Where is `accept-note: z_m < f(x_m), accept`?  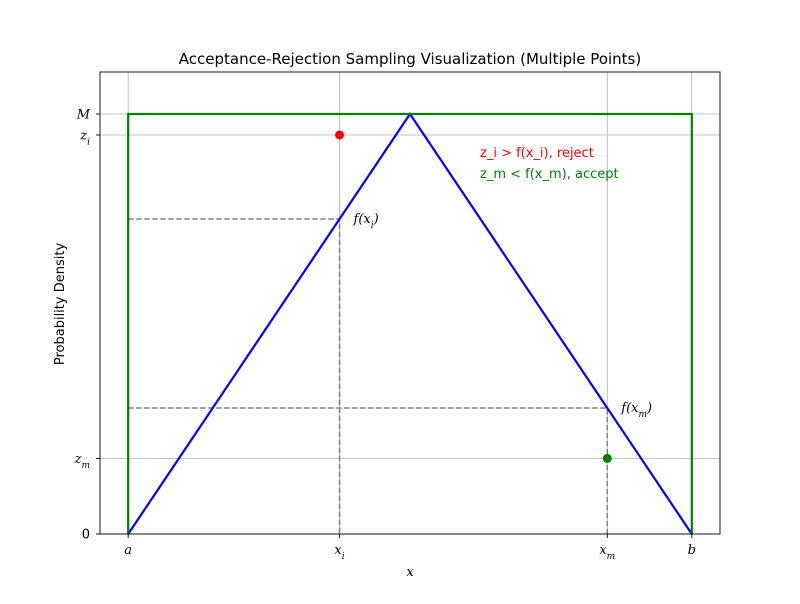
accept-note: z_m < f(x_m), accept is located at coordinates (549, 174).